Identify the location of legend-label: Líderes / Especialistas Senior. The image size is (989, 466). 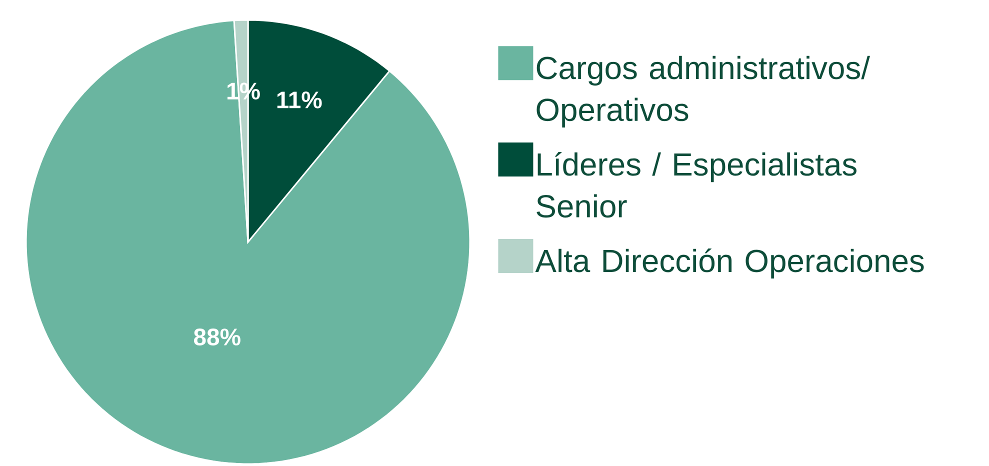
(696, 185).